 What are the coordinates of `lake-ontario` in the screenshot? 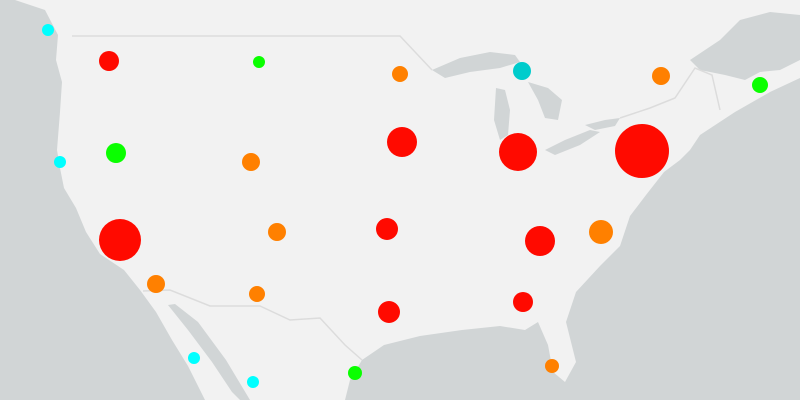 It's located at (602, 124).